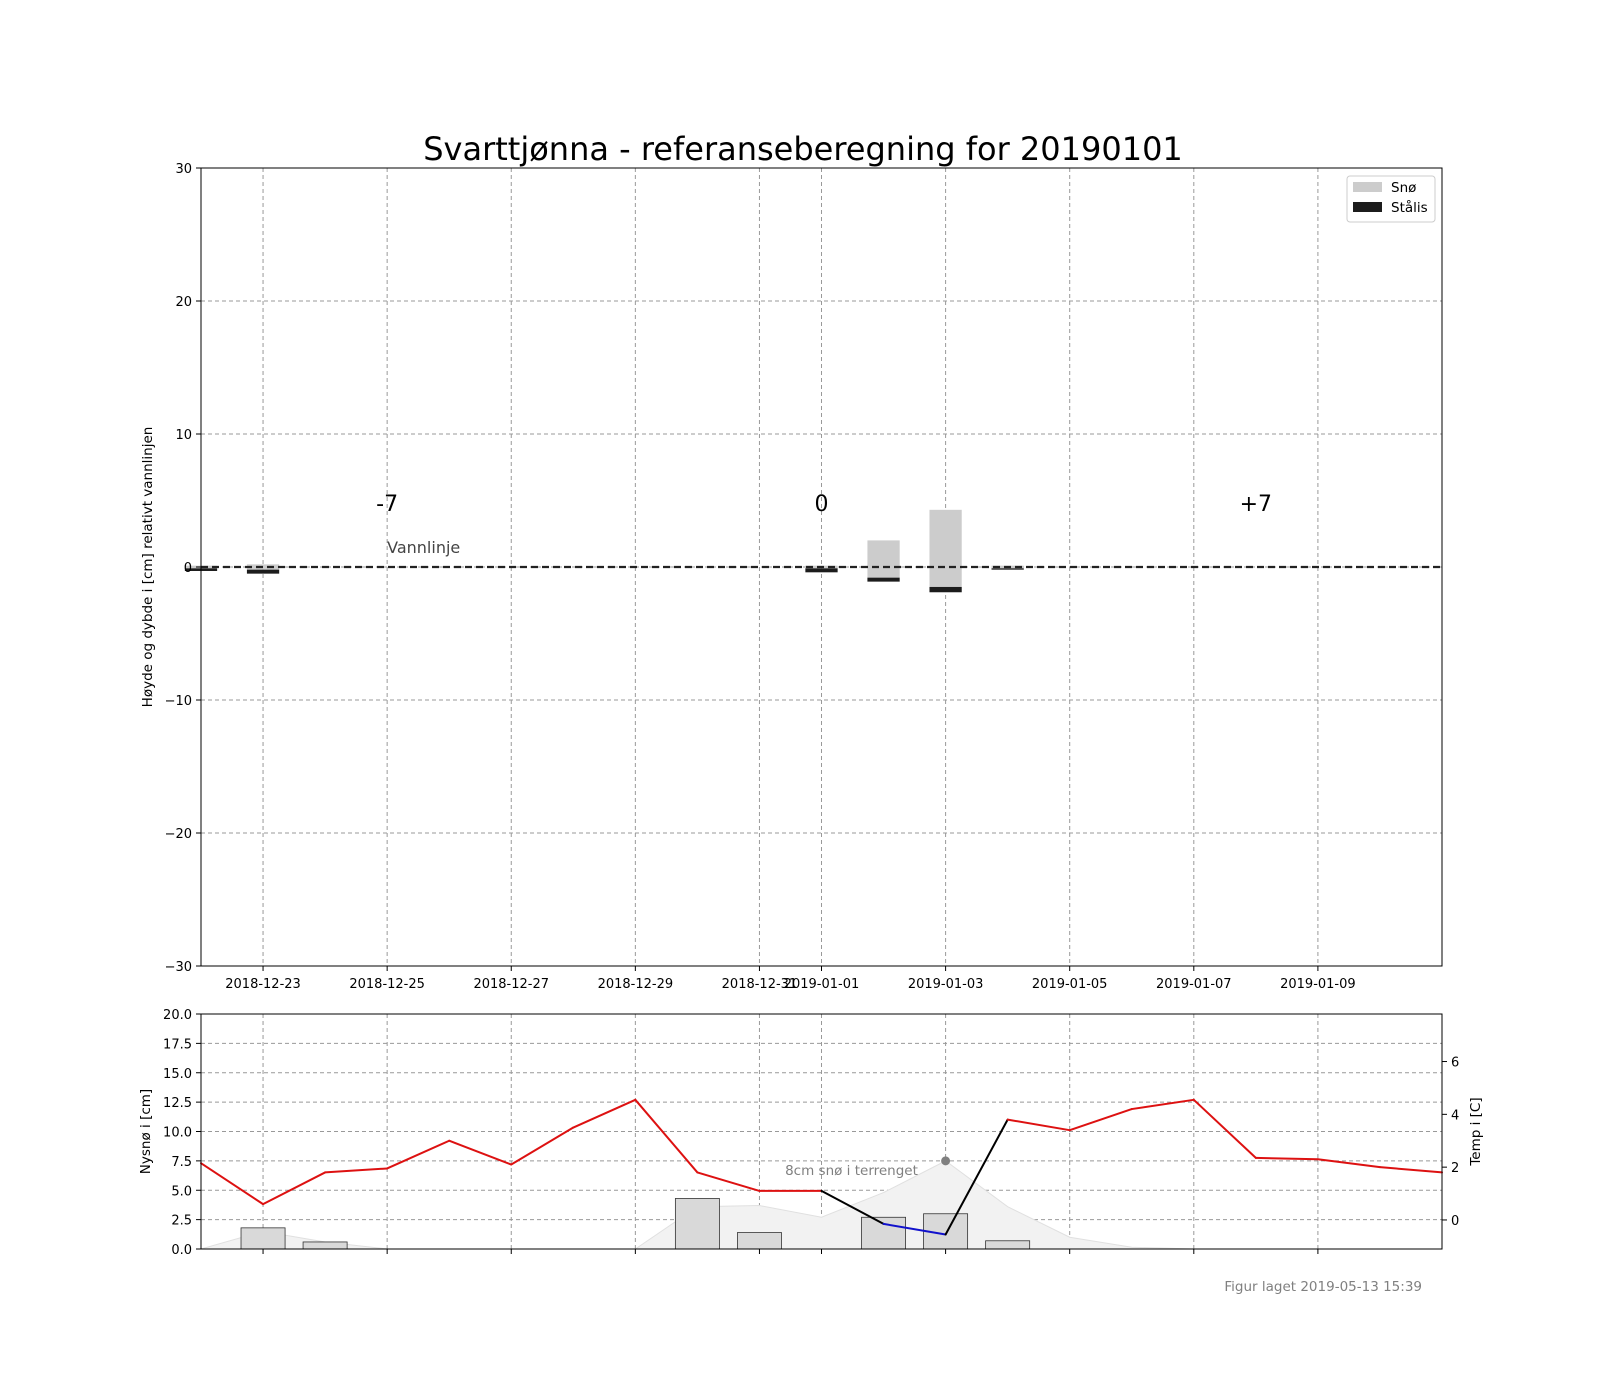 Image resolution: width=1600 pixels, height=1400 pixels. I want to click on y-tick-label: 0, so click(188, 568).